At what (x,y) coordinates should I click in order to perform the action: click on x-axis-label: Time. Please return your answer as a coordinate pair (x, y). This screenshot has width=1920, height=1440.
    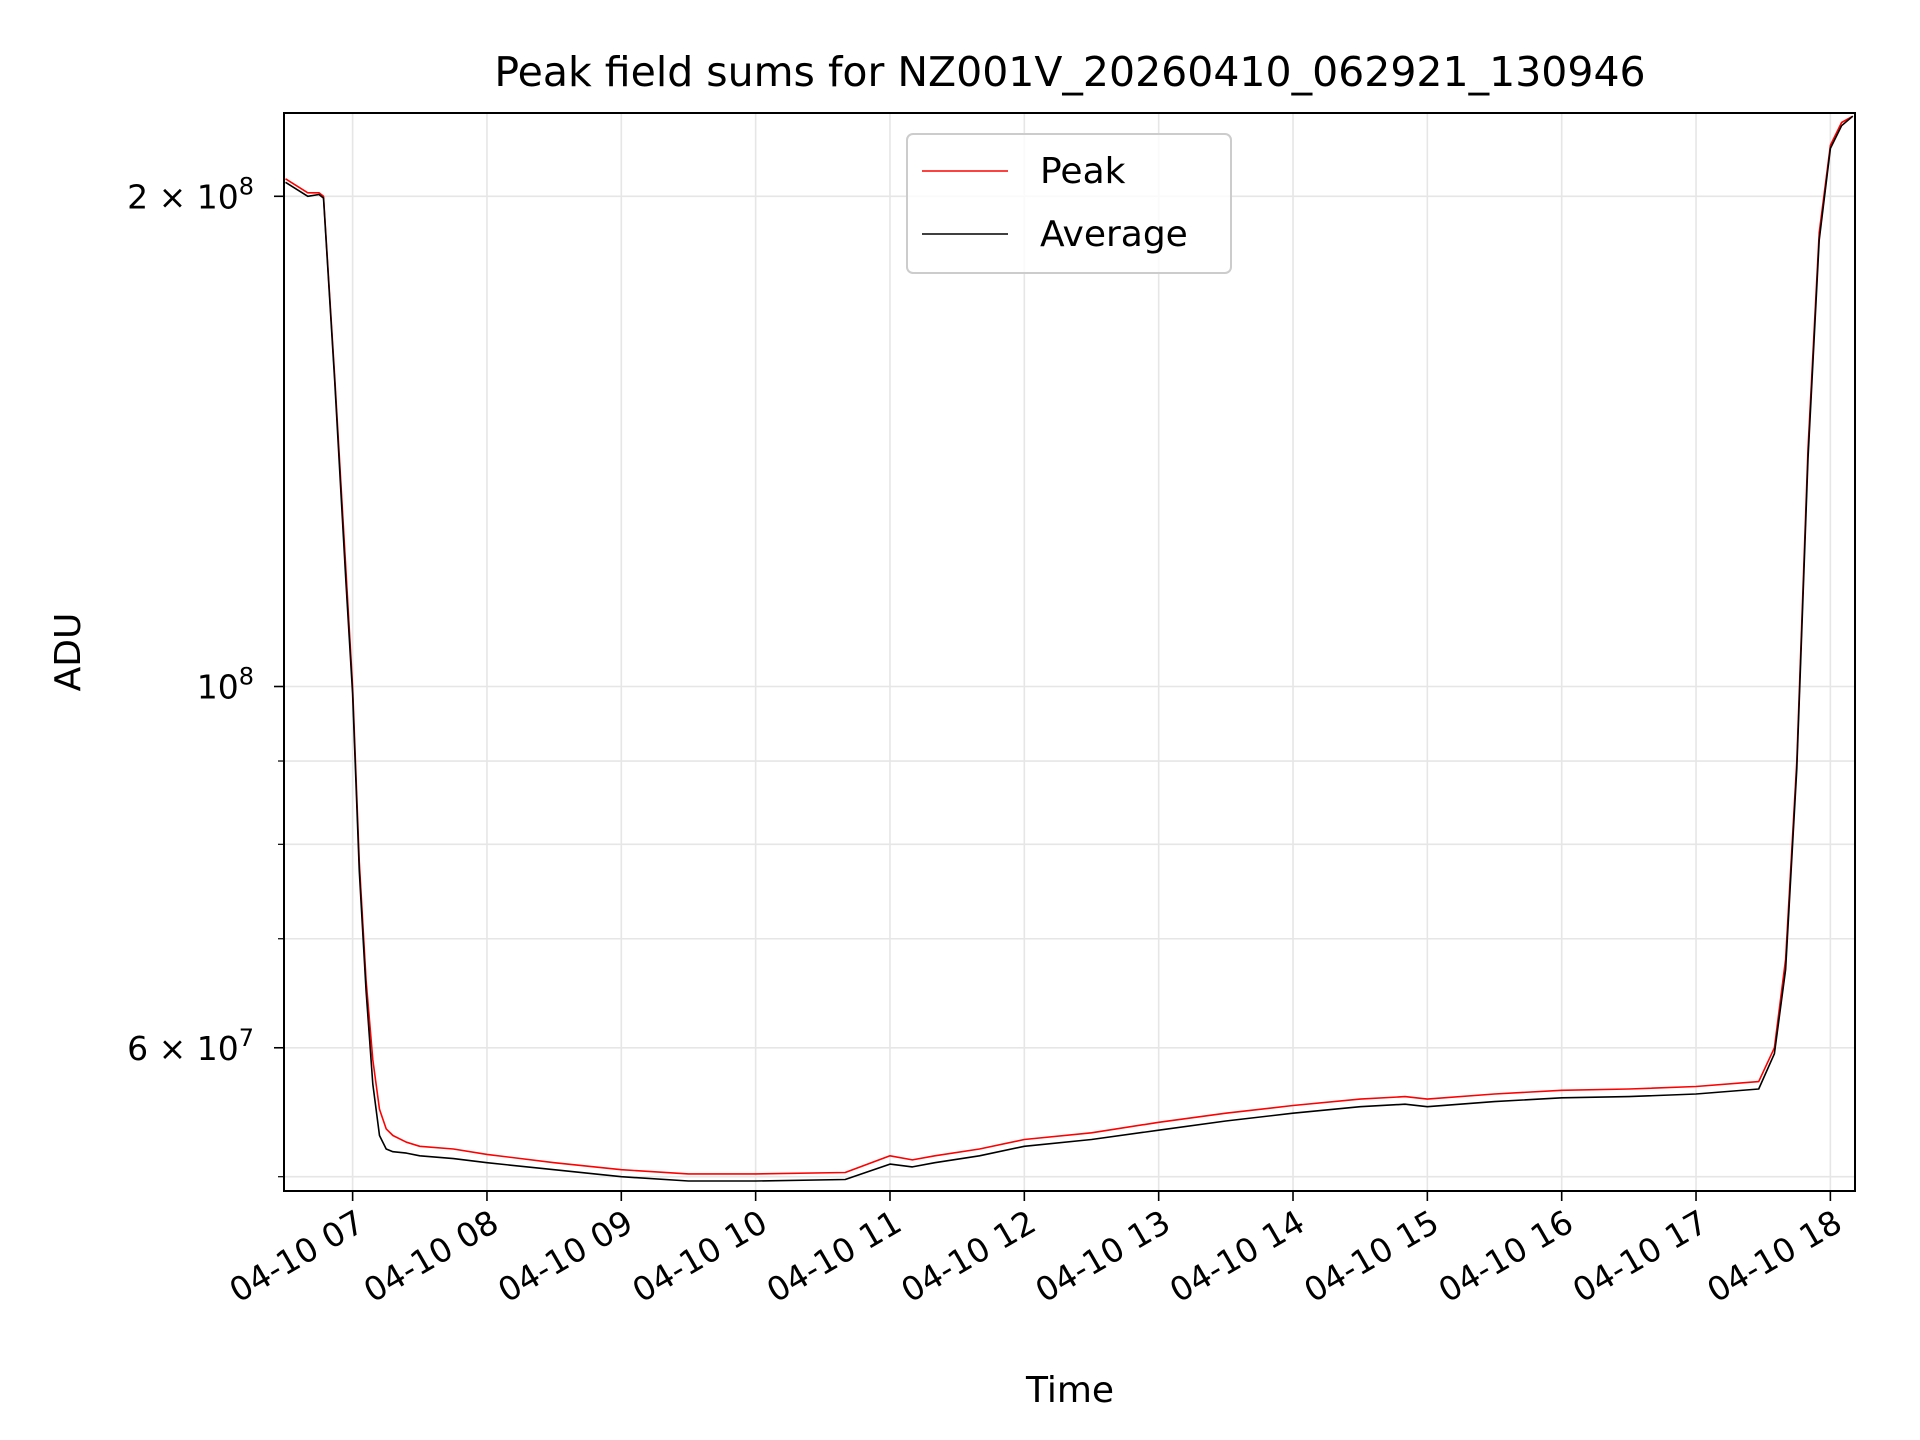
    Looking at the image, I should click on (1069, 1390).